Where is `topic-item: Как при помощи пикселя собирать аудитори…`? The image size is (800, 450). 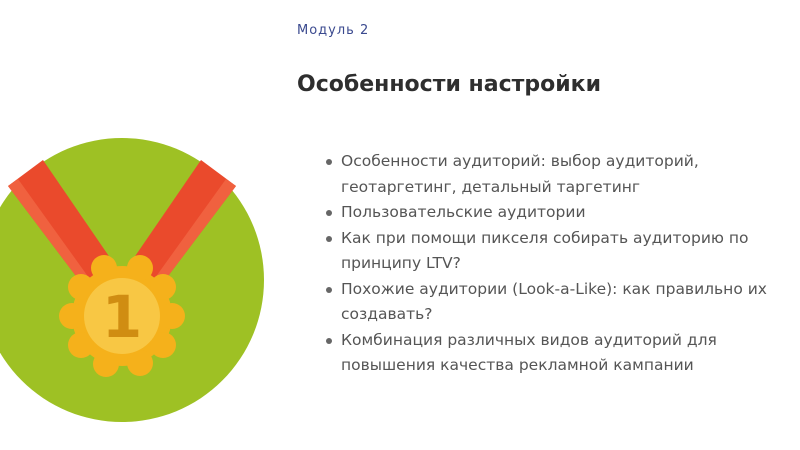
topic-item: Как при помощи пикселя собирать аудитори… is located at coordinates (562, 251).